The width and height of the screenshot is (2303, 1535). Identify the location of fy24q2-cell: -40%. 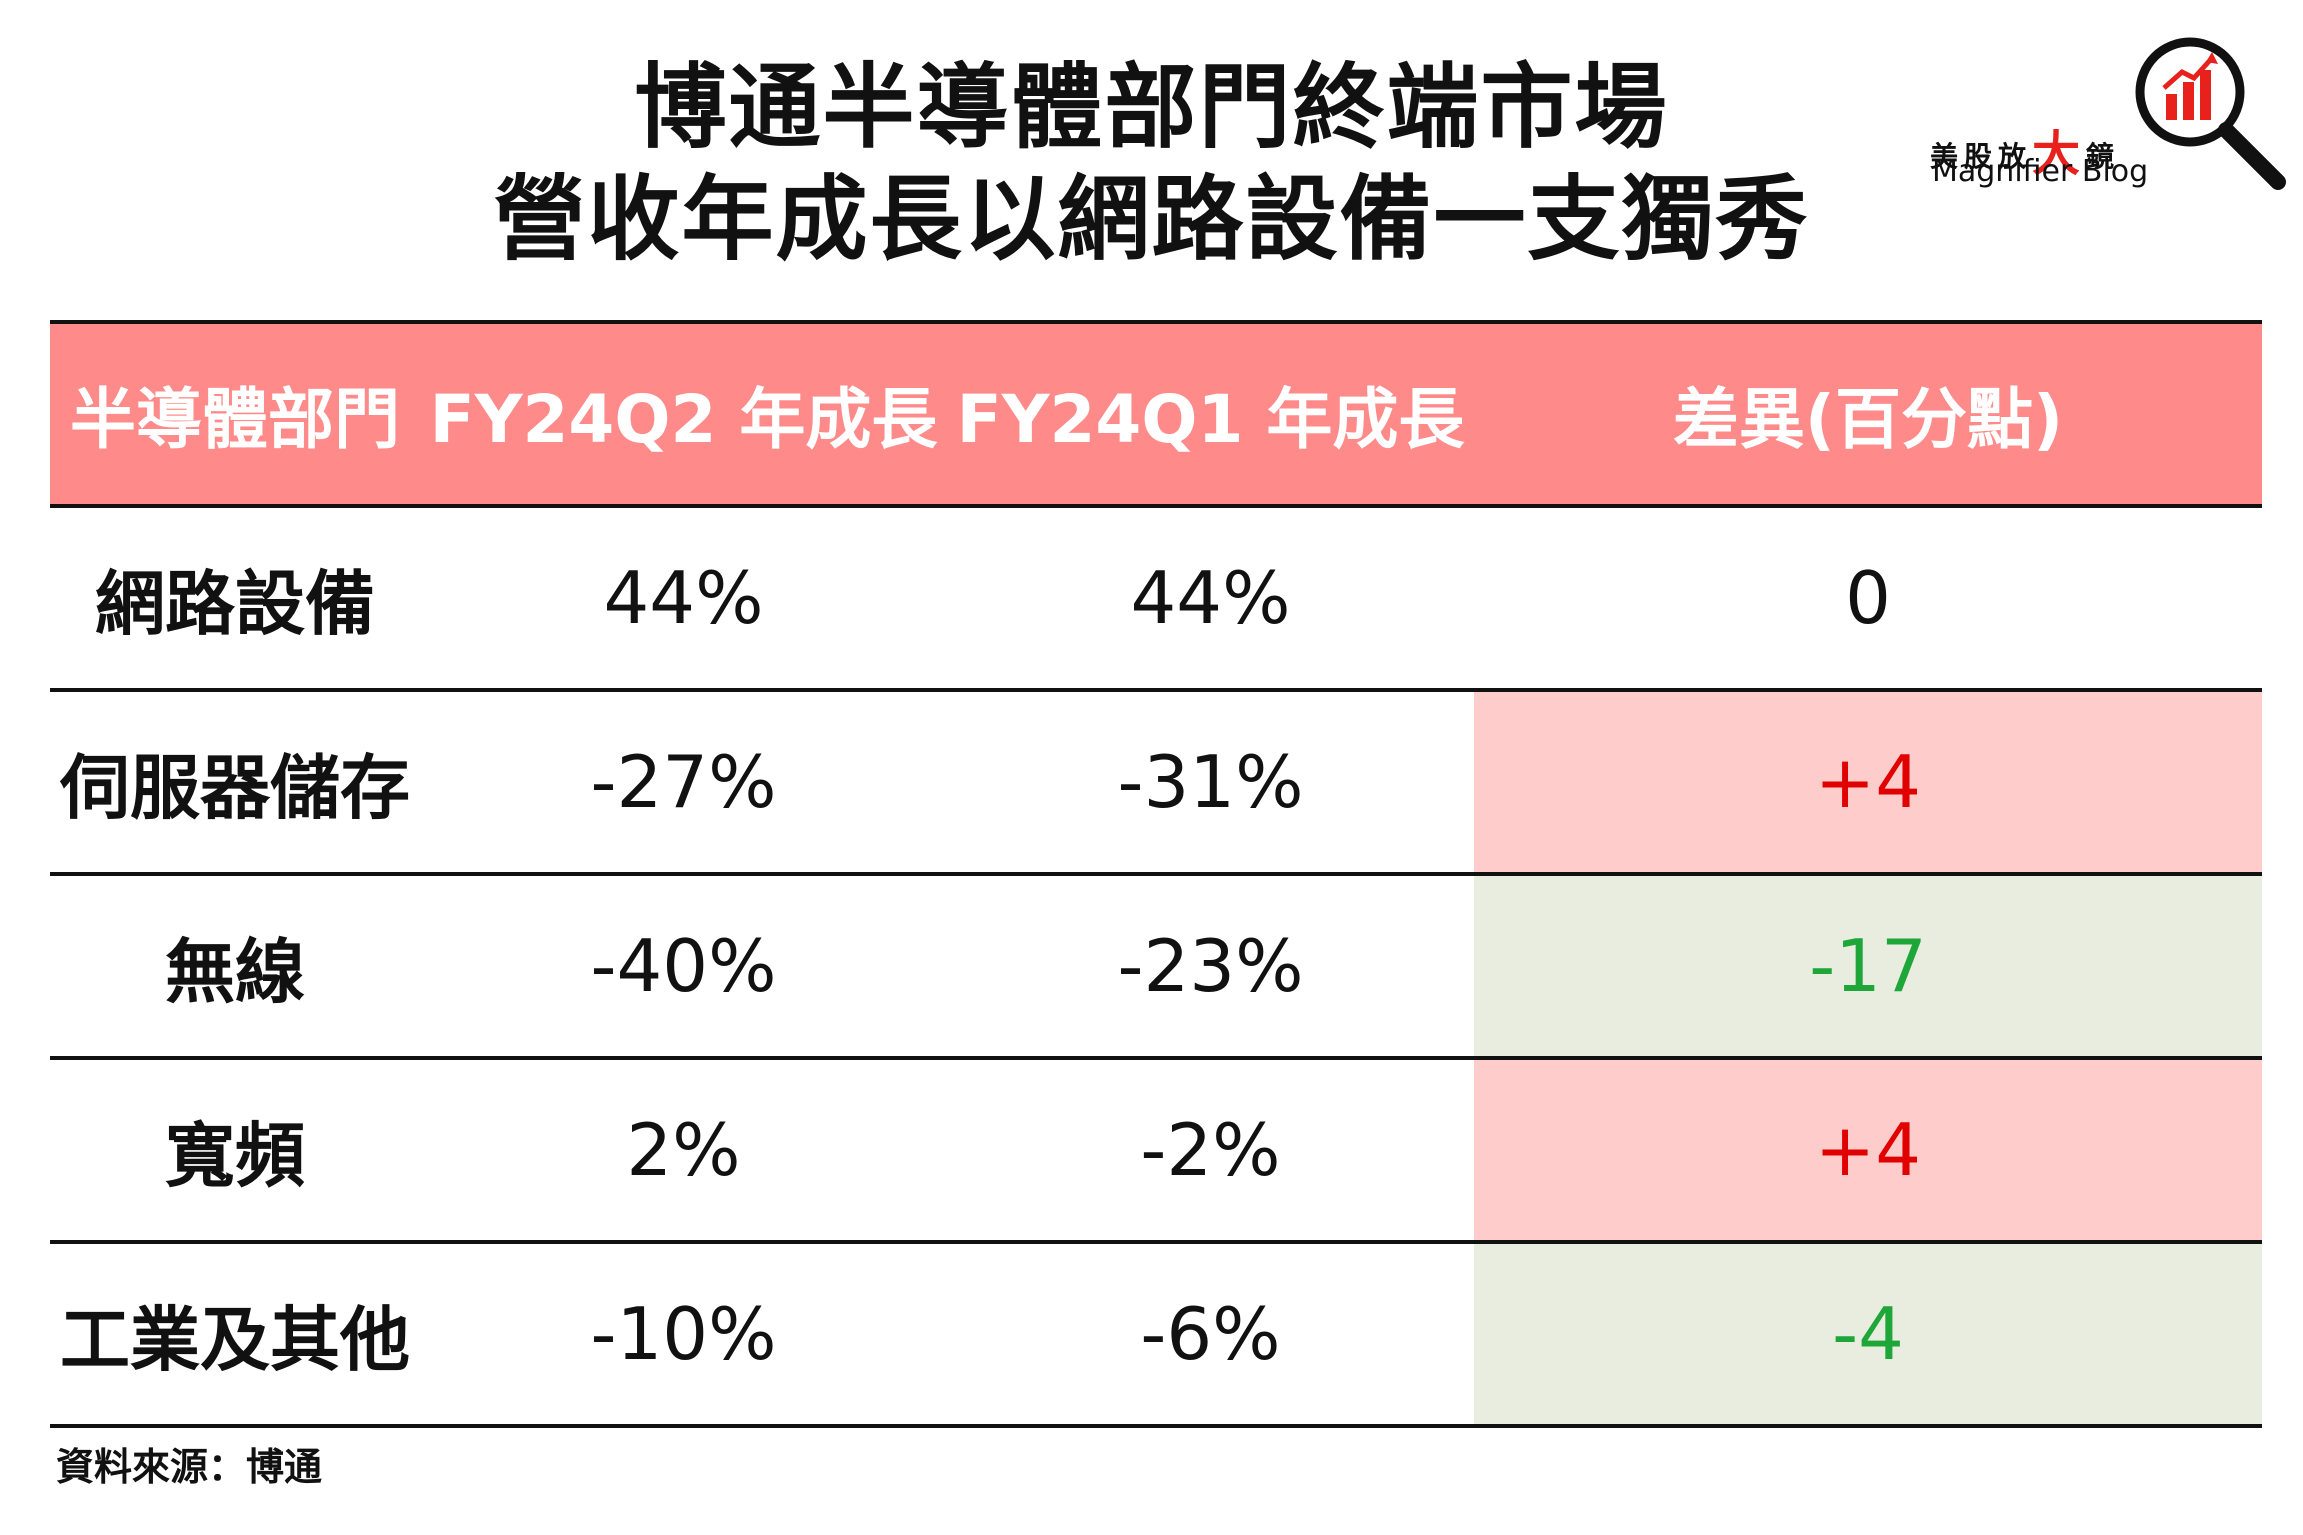
(683, 965).